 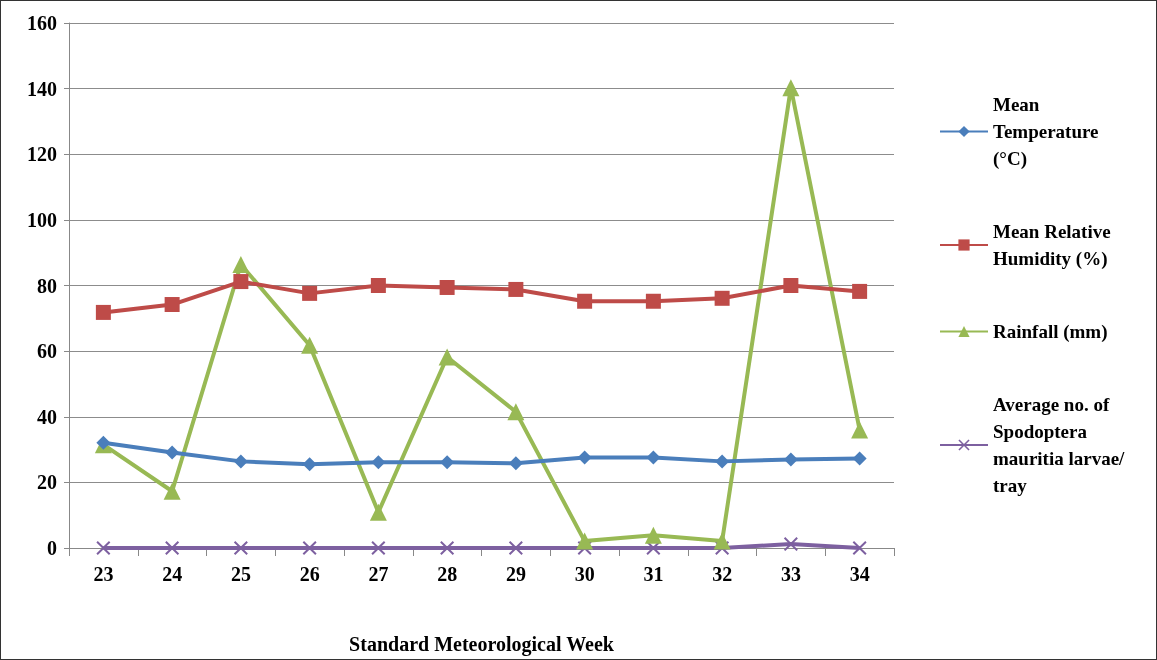 What do you see at coordinates (172, 574) in the screenshot?
I see `x-tick-label: 24` at bounding box center [172, 574].